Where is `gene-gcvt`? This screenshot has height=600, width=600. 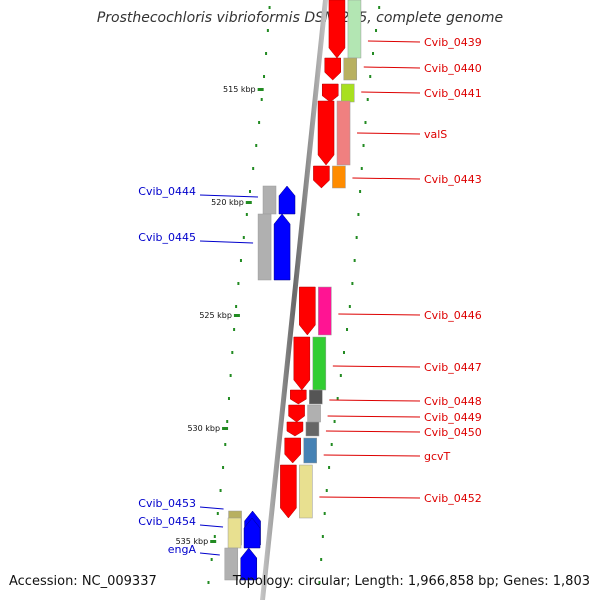 gene-gcvt is located at coordinates (300, 450).